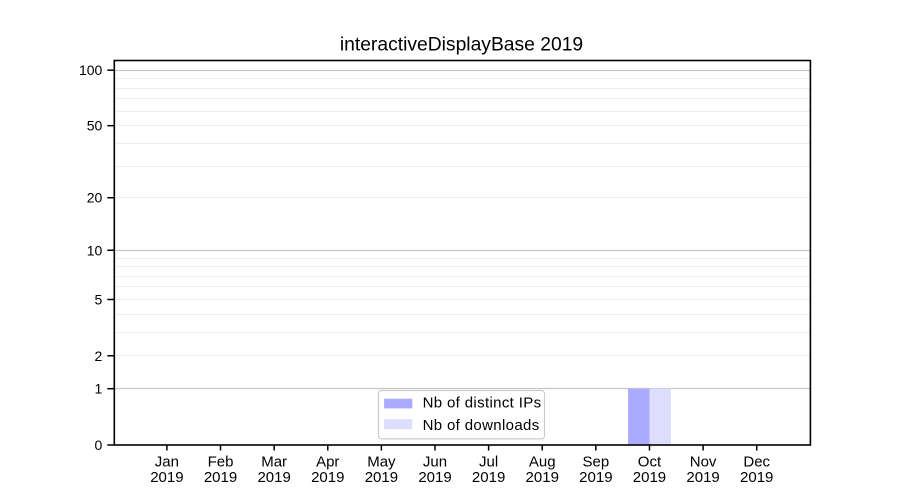  What do you see at coordinates (99, 356) in the screenshot?
I see `svg-text: 2` at bounding box center [99, 356].